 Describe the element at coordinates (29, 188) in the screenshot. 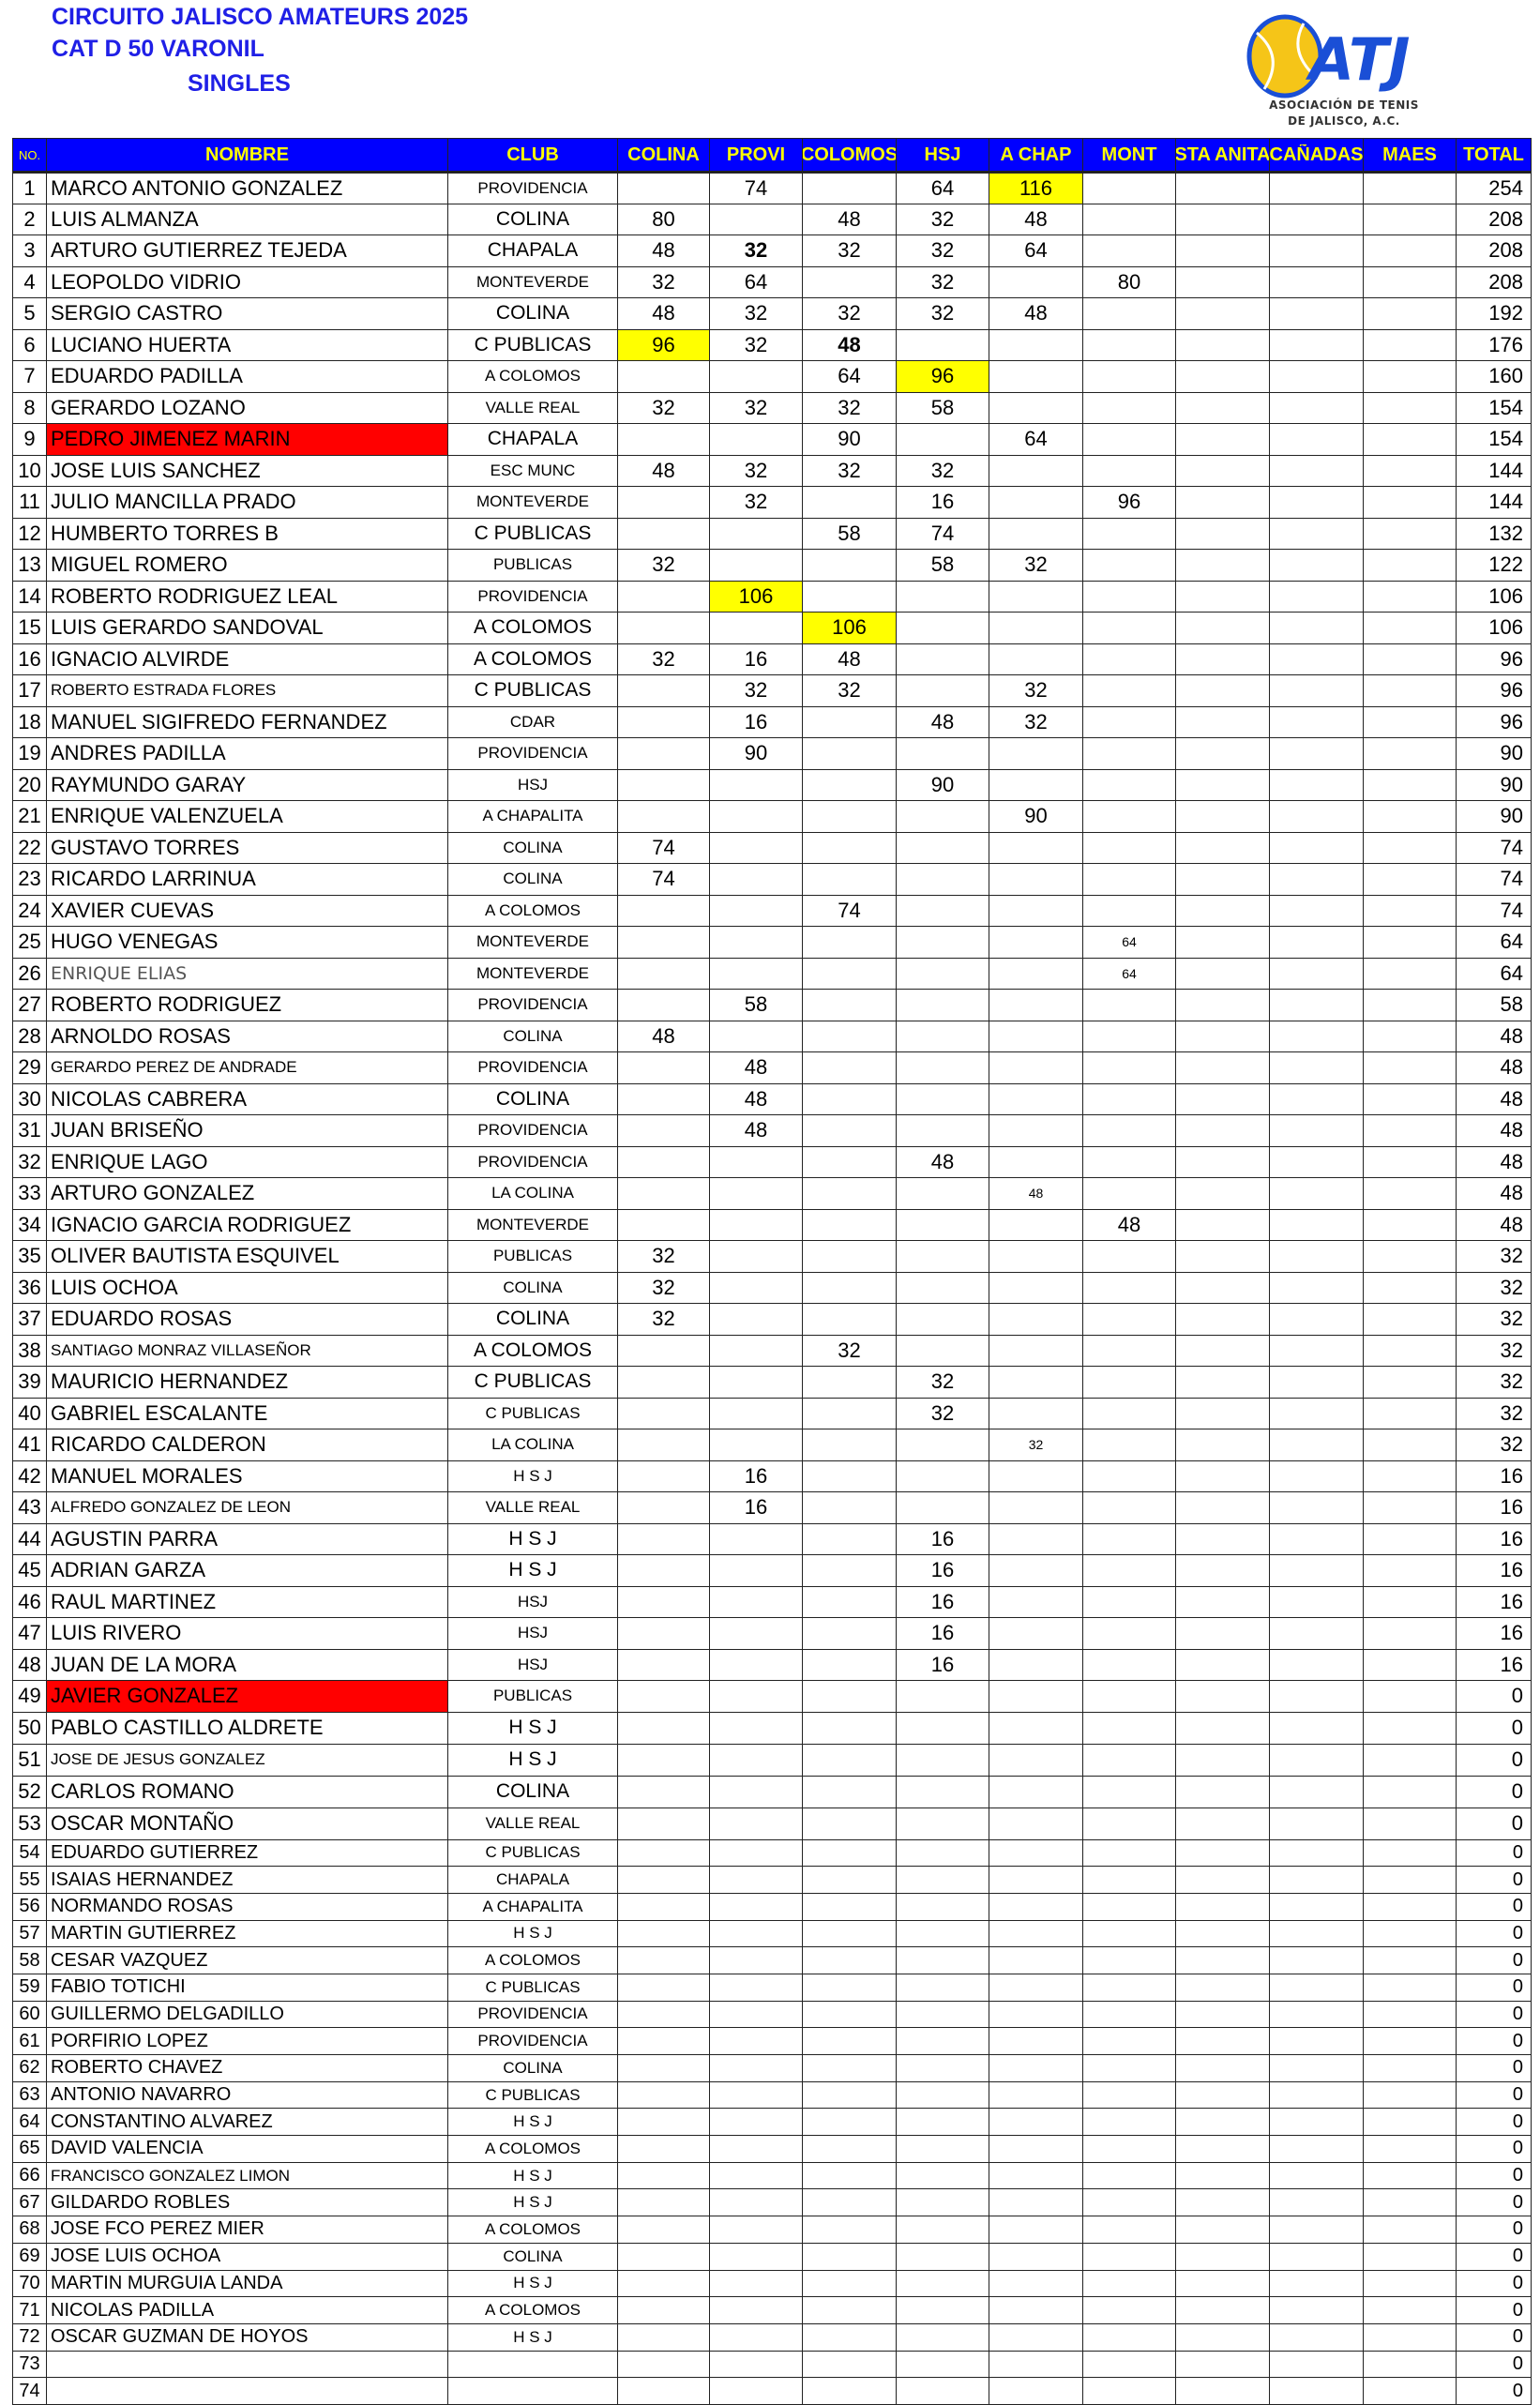

I see `row-number: 1` at that location.